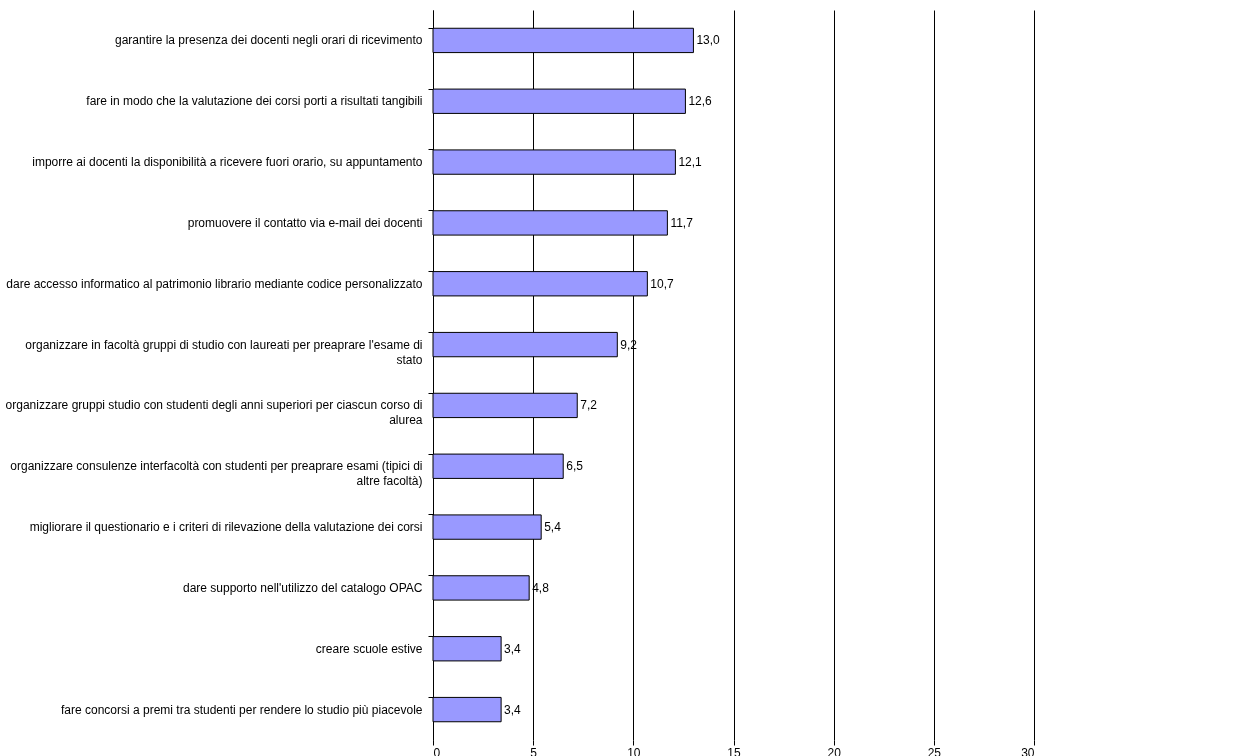  Describe the element at coordinates (227, 162) in the screenshot. I see `y-tick-label: imporre ai docenti la disponibilità a ricevere fuori orario, su appuntamento` at that location.